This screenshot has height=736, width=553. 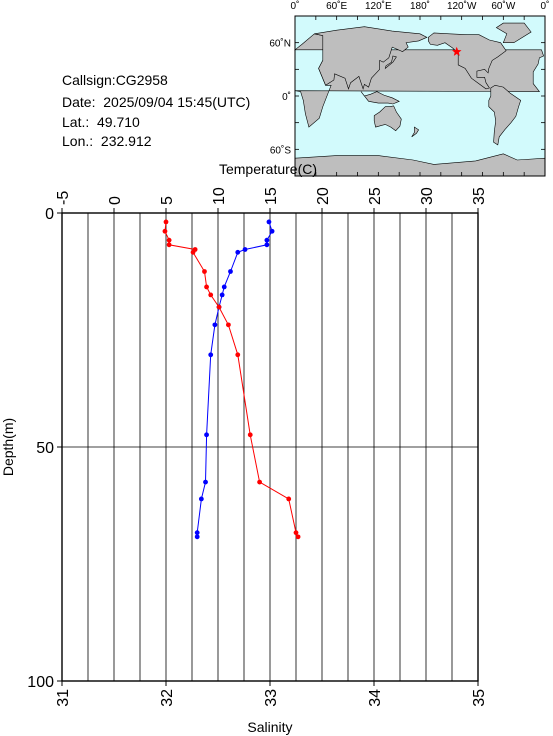 I want to click on temperature-tick-label: 0, so click(x=115, y=200).